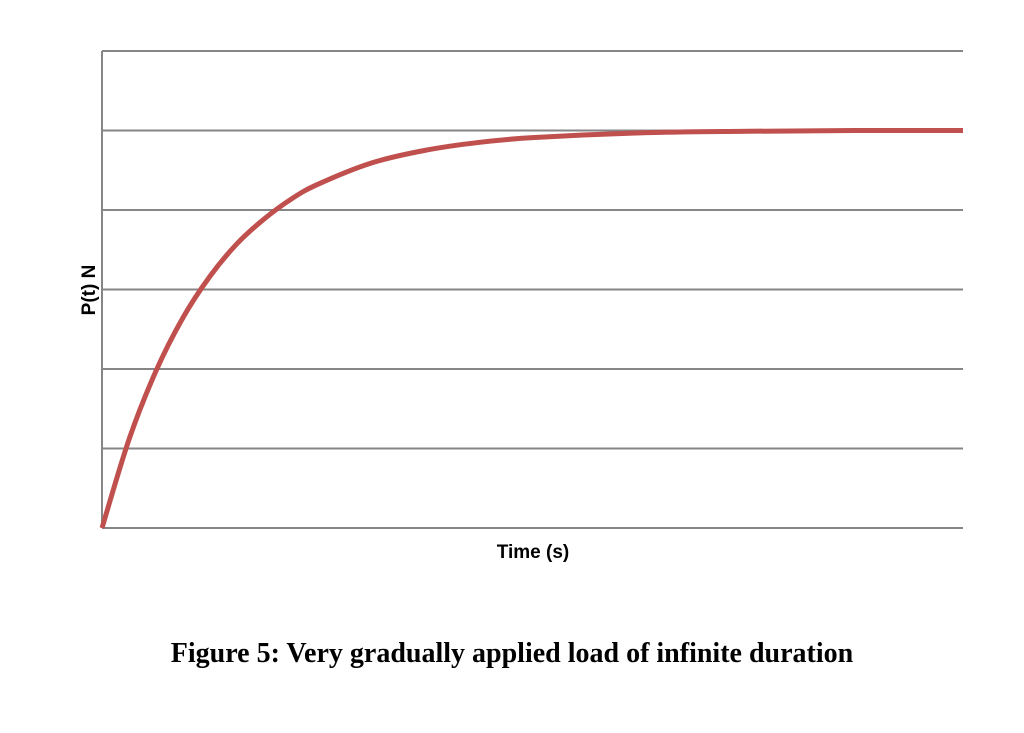 The width and height of the screenshot is (1024, 733). I want to click on y-axis-label: P(t) N, so click(89, 290).